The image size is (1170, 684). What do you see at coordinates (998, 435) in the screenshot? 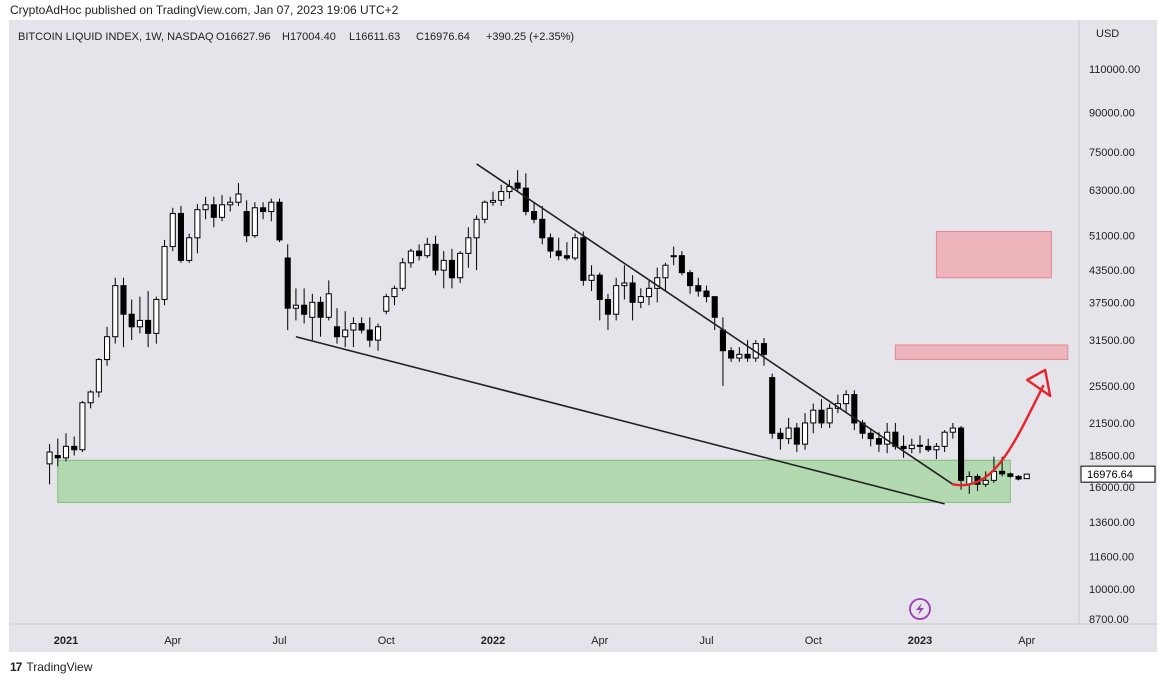
I see `projection-arrow` at bounding box center [998, 435].